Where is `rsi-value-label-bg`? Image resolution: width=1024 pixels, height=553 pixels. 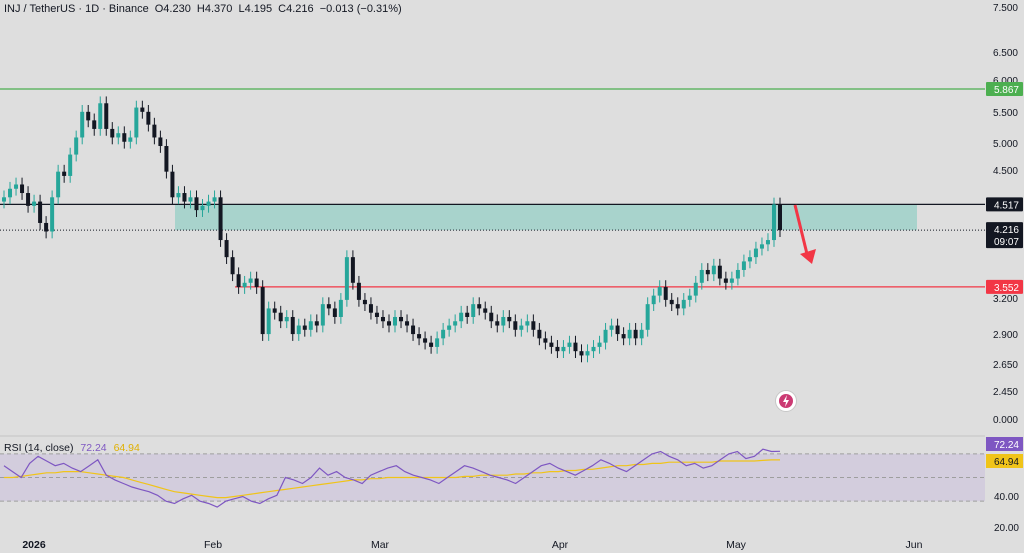 rsi-value-label-bg is located at coordinates (1004, 444).